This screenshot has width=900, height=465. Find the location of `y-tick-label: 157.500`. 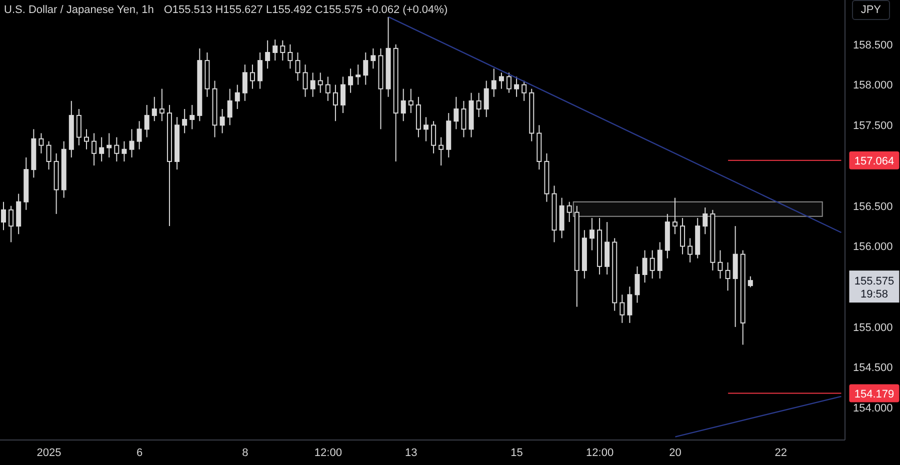

y-tick-label: 157.500 is located at coordinates (873, 126).